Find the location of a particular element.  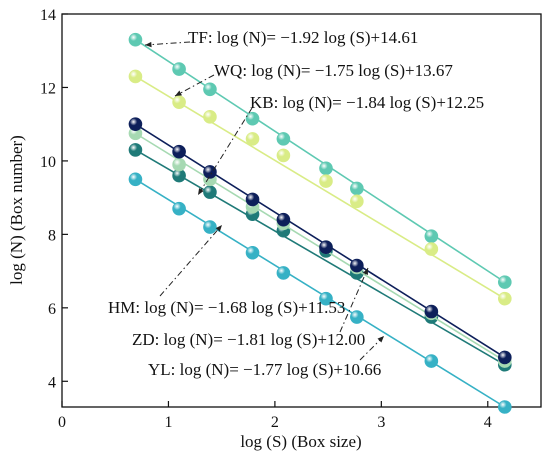

x-tick-label: 0 is located at coordinates (62, 422).